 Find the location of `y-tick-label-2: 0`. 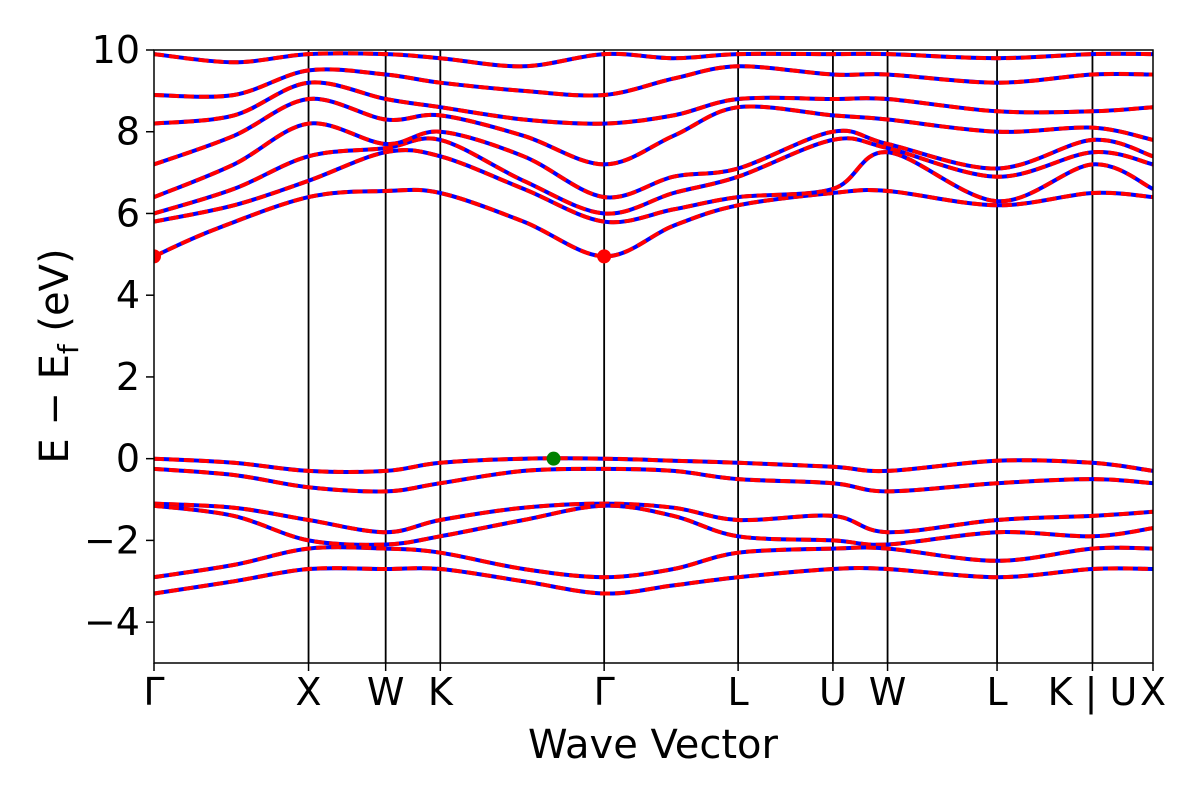

y-tick-label-2: 0 is located at coordinates (128, 459).